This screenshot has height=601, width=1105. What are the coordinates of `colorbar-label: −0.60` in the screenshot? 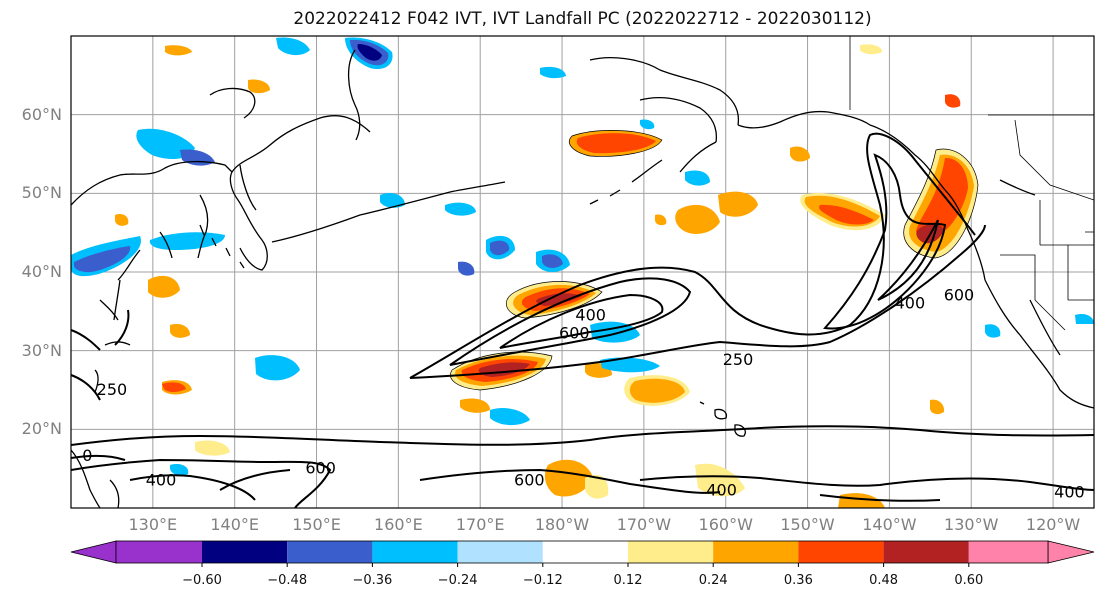 It's located at (202, 580).